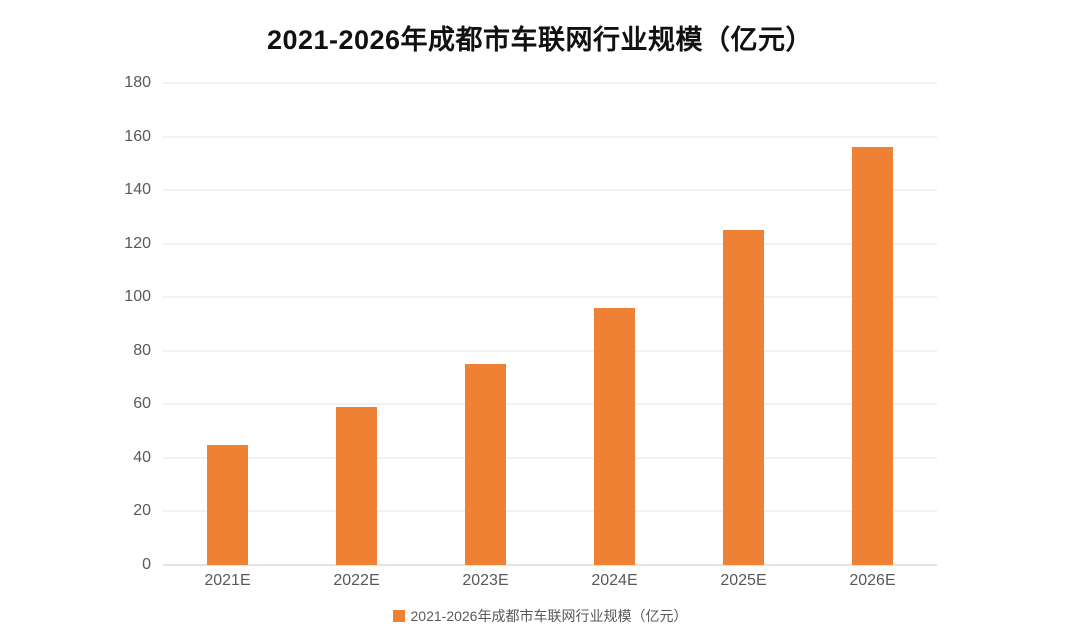 Image resolution: width=1080 pixels, height=636 pixels. I want to click on y-tick-label: 40, so click(142, 457).